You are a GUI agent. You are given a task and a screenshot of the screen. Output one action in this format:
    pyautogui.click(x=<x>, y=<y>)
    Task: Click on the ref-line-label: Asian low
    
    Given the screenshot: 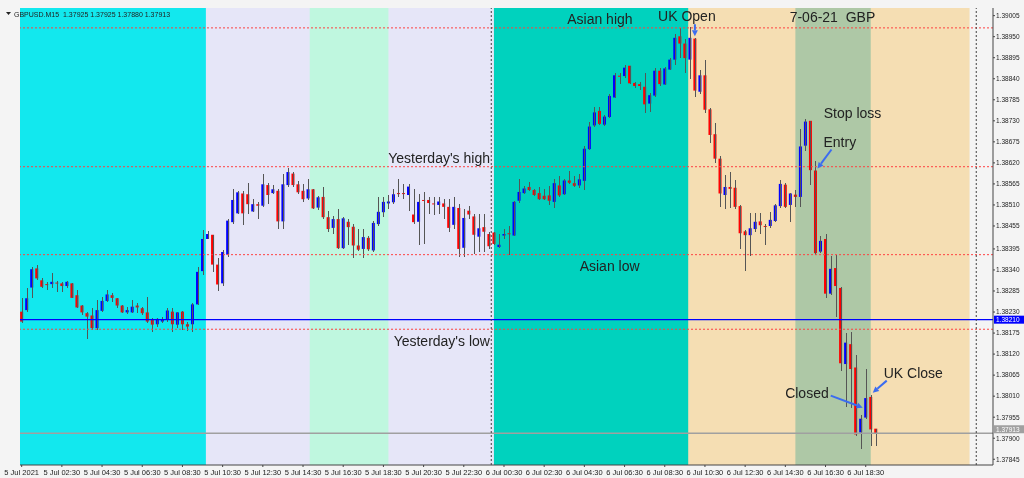 What is the action you would take?
    pyautogui.click(x=610, y=265)
    